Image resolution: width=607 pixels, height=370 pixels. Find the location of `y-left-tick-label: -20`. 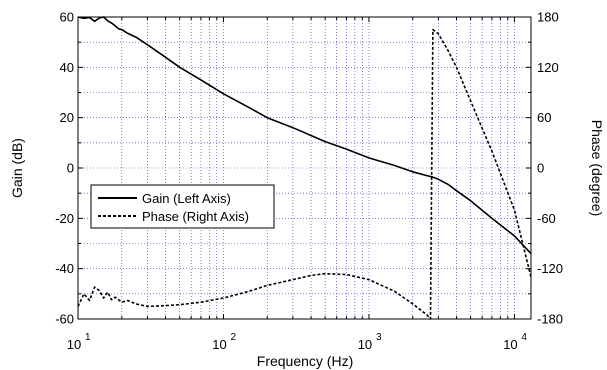

y-left-tick-label: -20 is located at coordinates (64, 218).